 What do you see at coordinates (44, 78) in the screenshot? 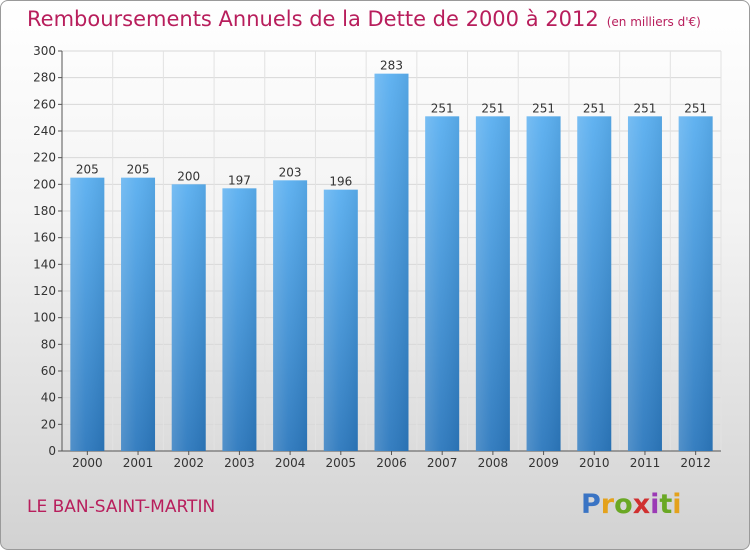
I see `y-tick-label: 280` at bounding box center [44, 78].